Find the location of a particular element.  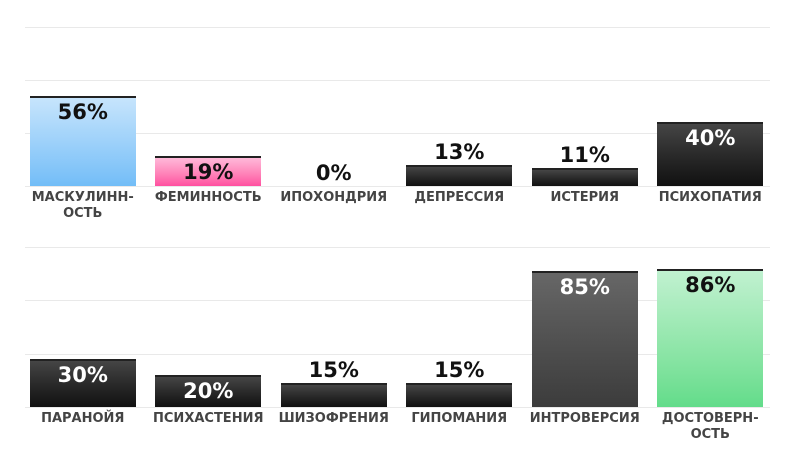

value-label: 40% is located at coordinates (710, 138).